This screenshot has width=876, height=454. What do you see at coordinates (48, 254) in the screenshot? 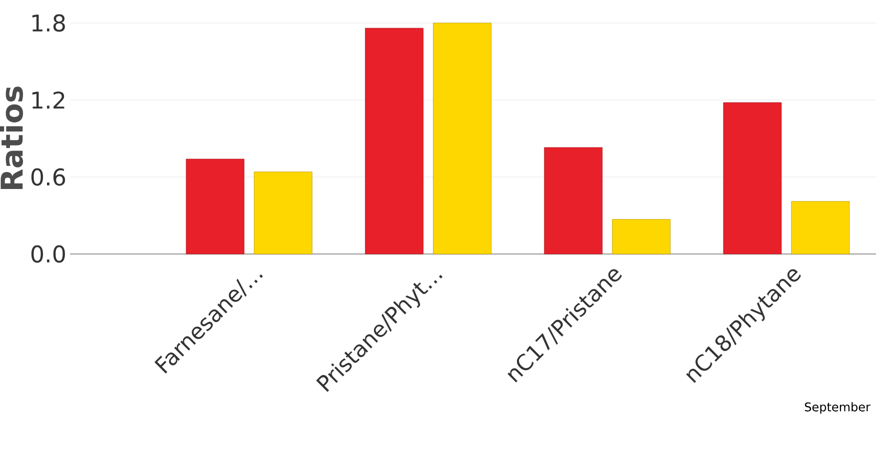
I see `y-tick-label: 0.0` at bounding box center [48, 254].